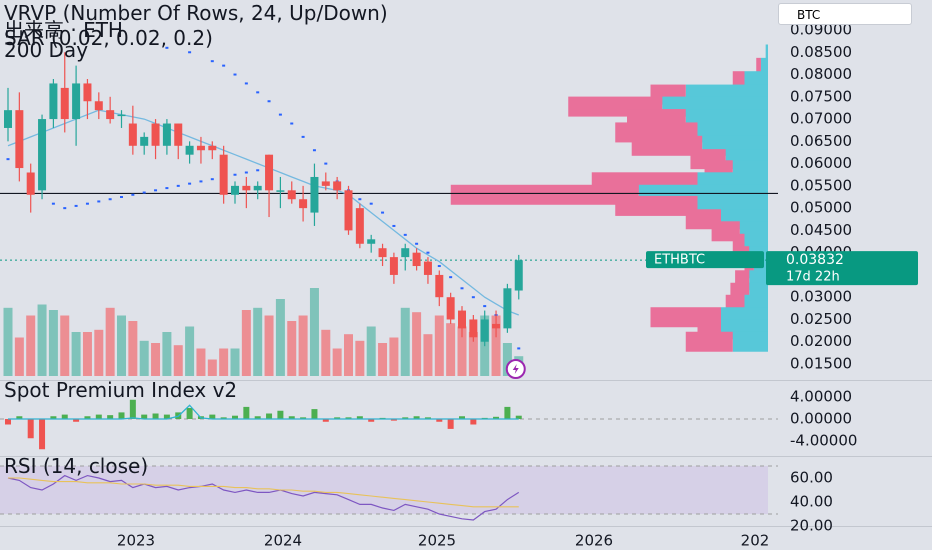 This screenshot has width=932, height=550. Describe the element at coordinates (821, 364) in the screenshot. I see `price-axis-label: 0.01500` at that location.